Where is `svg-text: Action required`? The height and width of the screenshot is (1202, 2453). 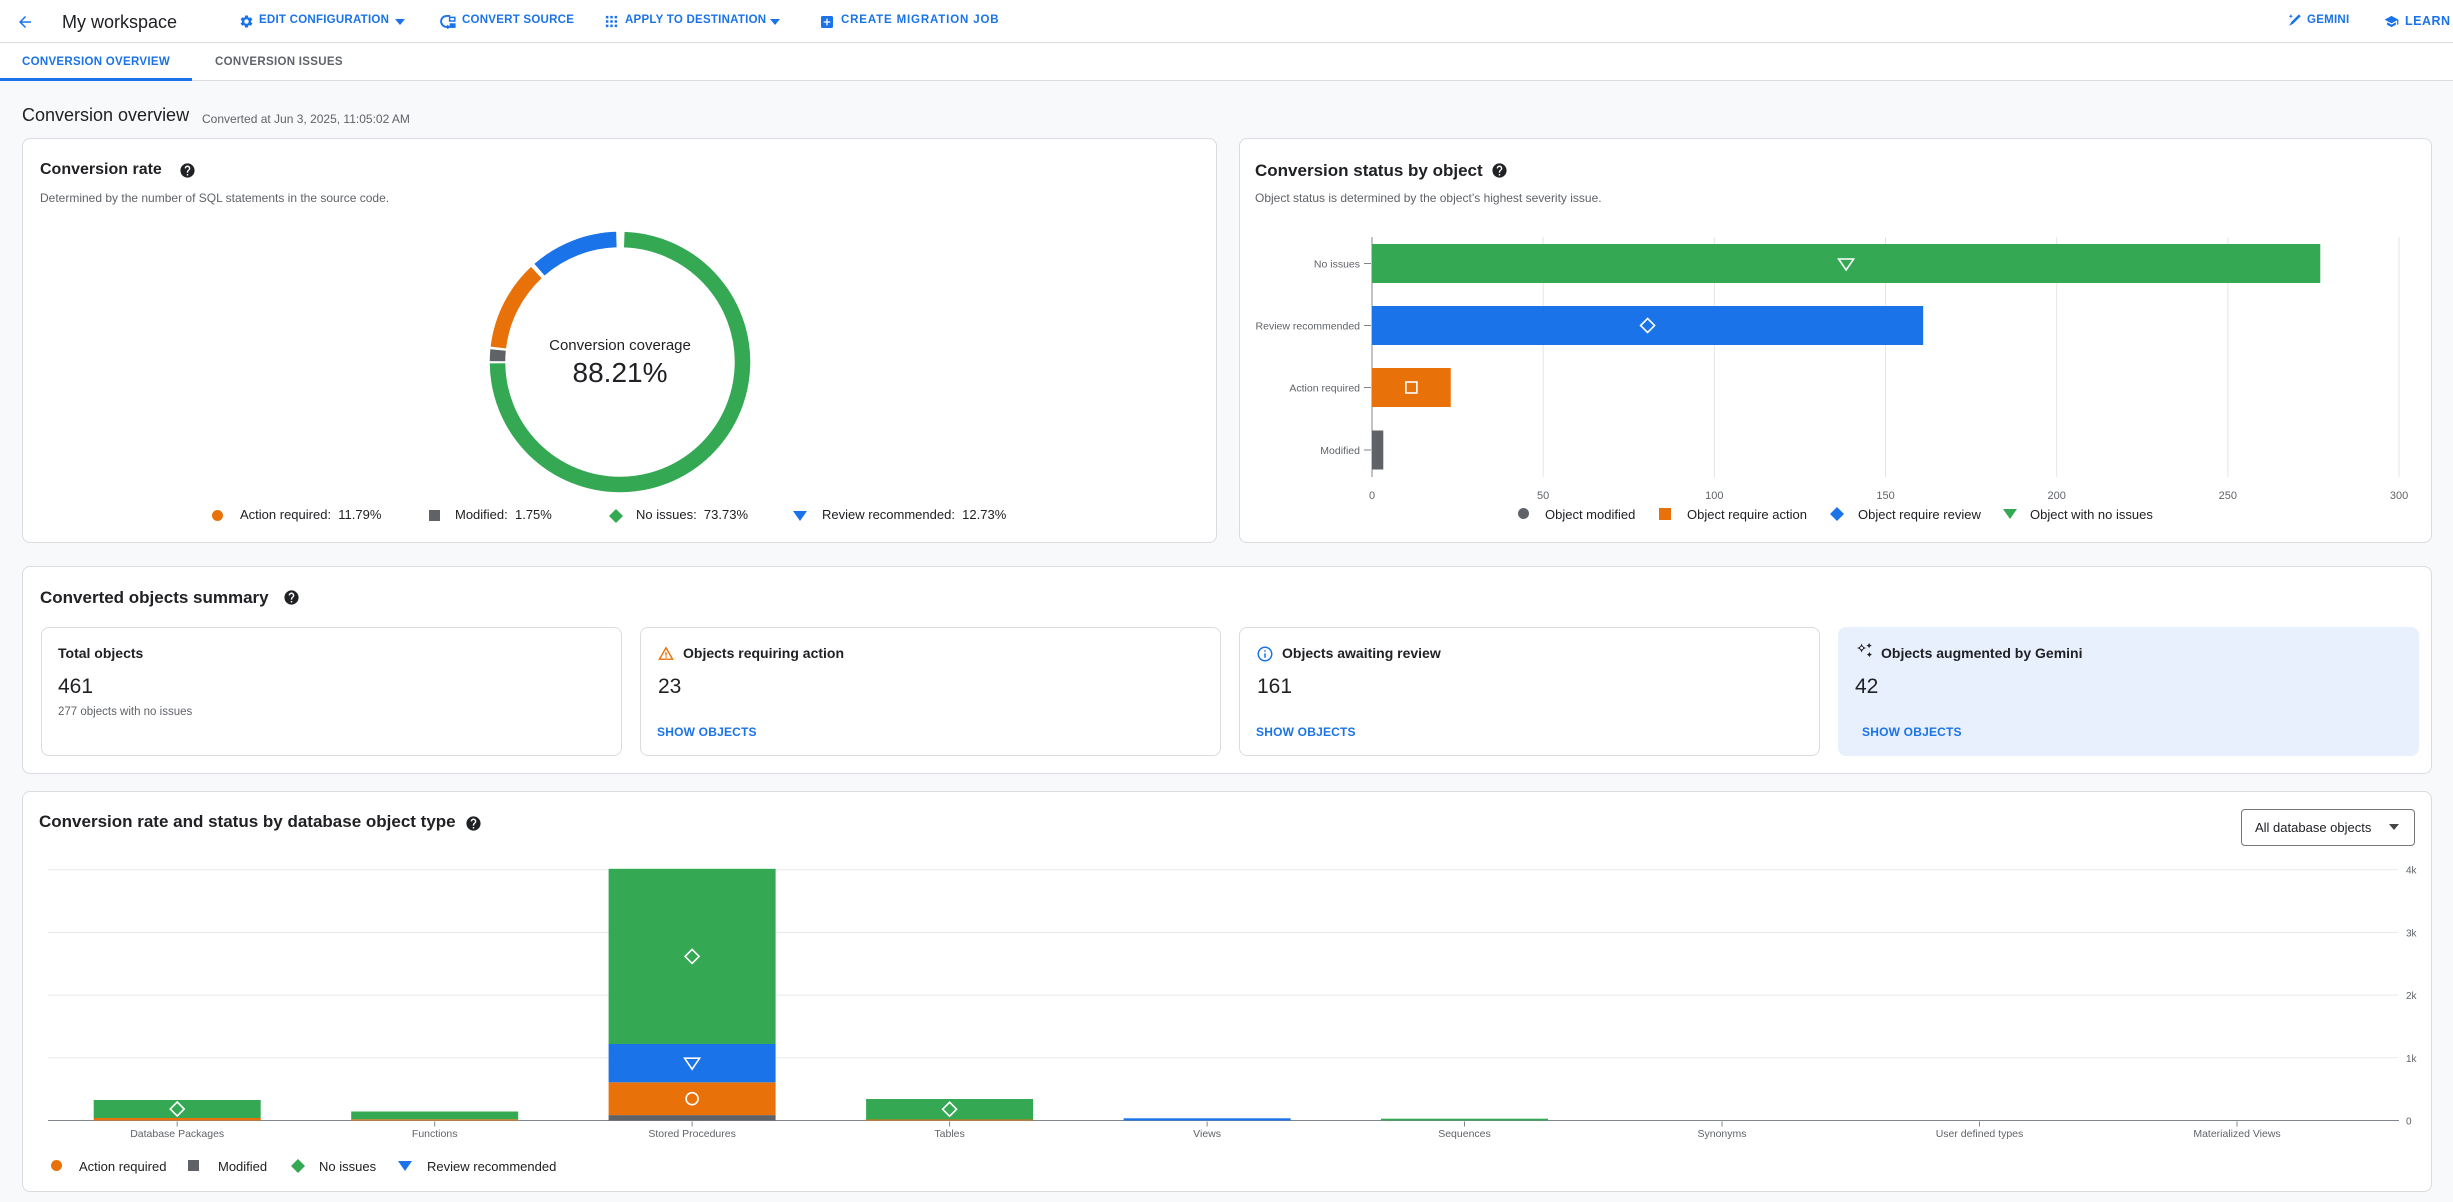
svg-text: Action required is located at coordinates (1324, 389).